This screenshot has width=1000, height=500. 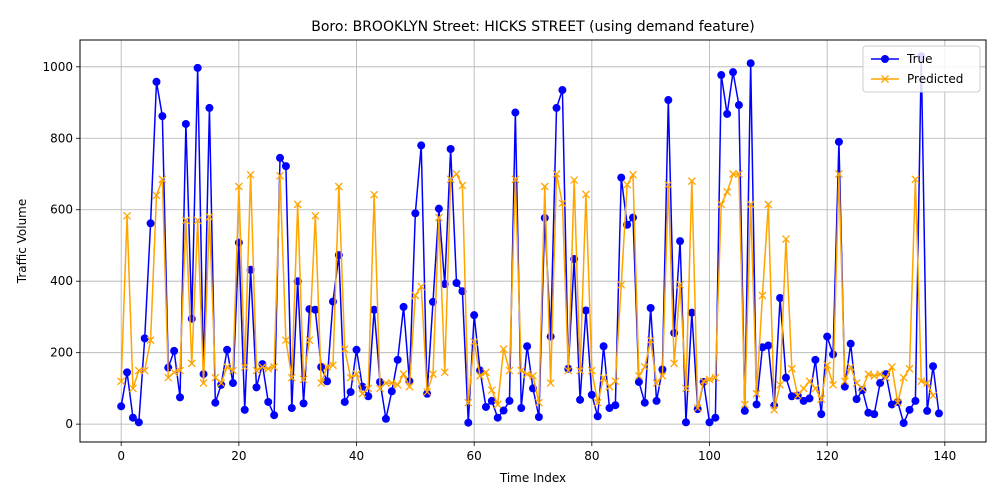 What do you see at coordinates (57, 67) in the screenshot?
I see `y-tick-label: 1000` at bounding box center [57, 67].